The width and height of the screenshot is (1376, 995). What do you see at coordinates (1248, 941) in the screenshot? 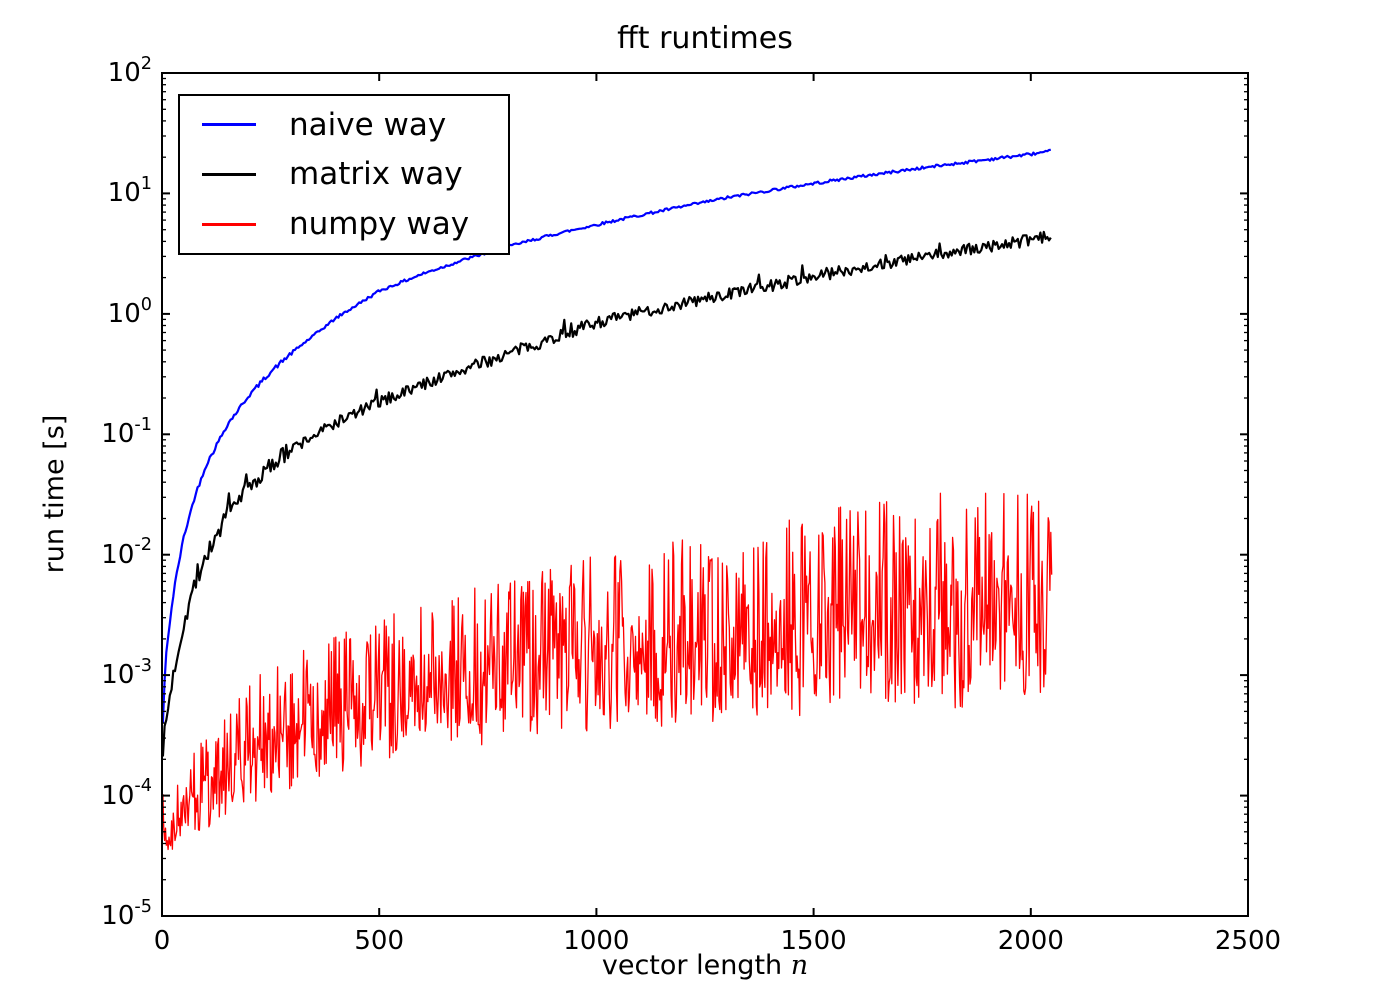
I see `x-tick-label: 2500` at bounding box center [1248, 941].